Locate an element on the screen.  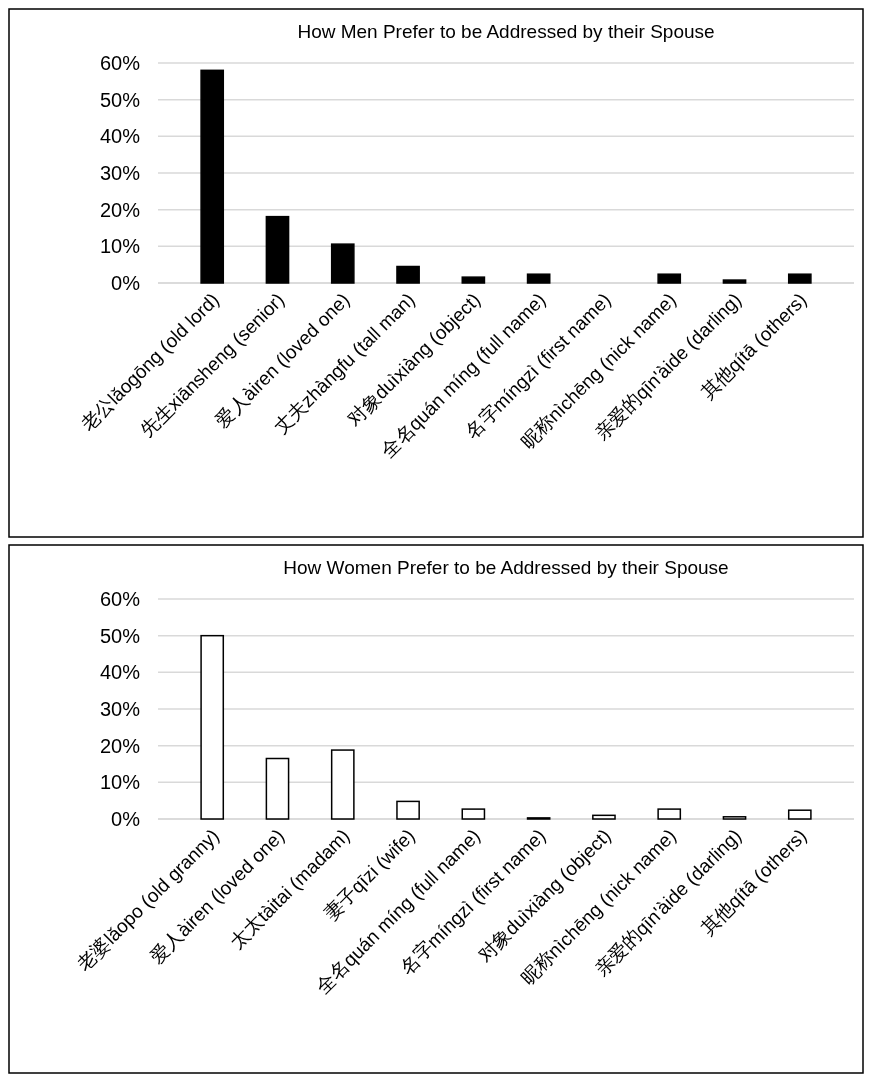
chart-title: How Men Prefer to be Addressed by their Spouse is located at coordinates (506, 31).